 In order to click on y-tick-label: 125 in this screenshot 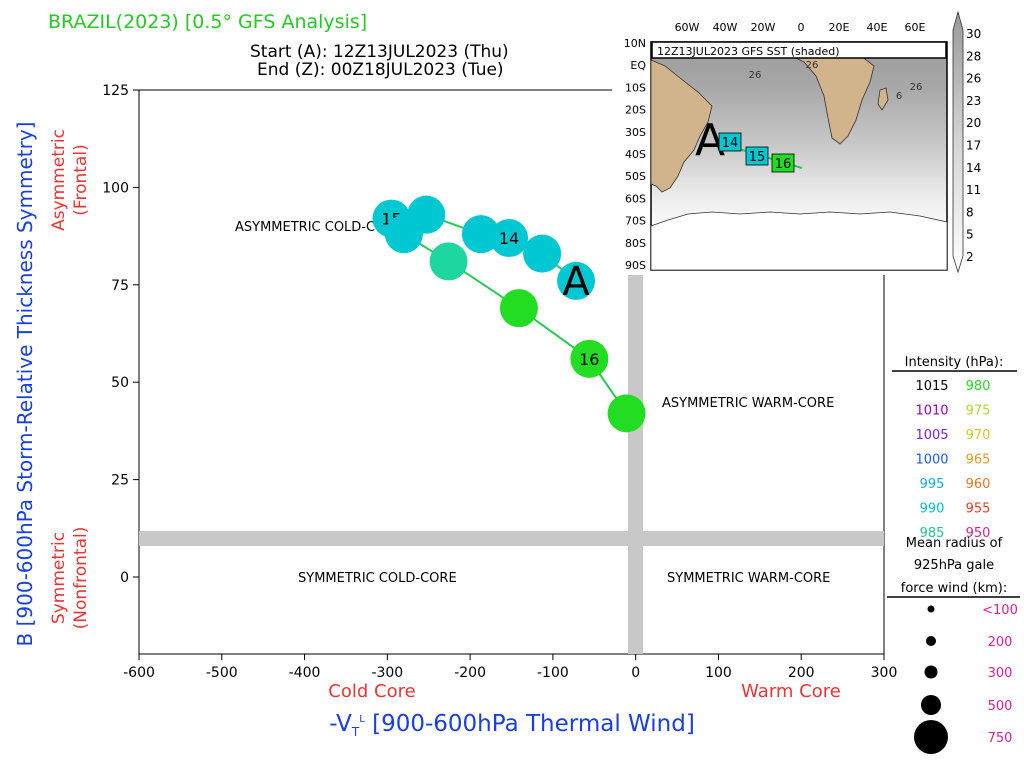, I will do `click(115, 91)`.